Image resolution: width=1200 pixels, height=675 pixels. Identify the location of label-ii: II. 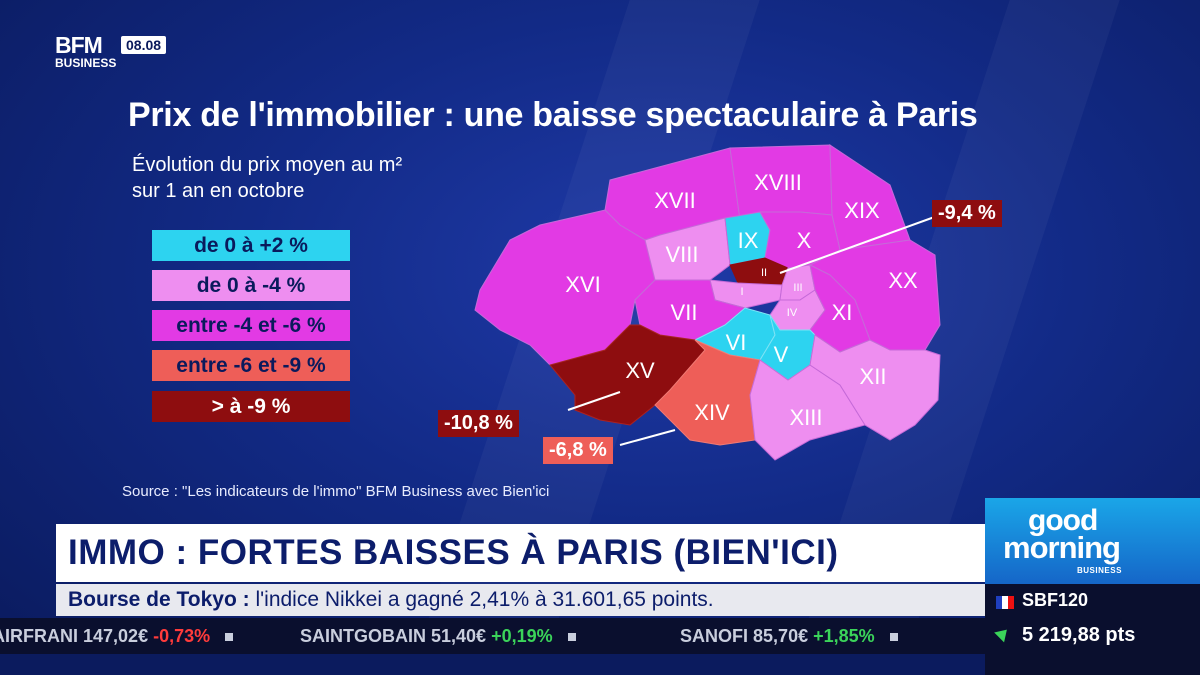
(764, 273).